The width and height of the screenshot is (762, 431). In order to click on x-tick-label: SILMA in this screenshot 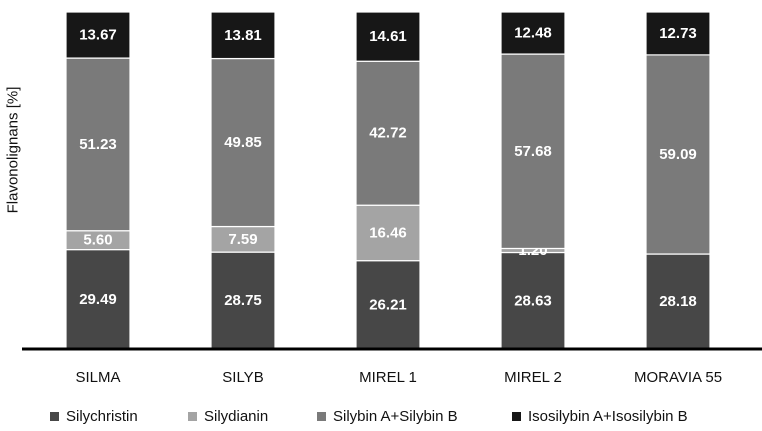, I will do `click(97, 377)`.